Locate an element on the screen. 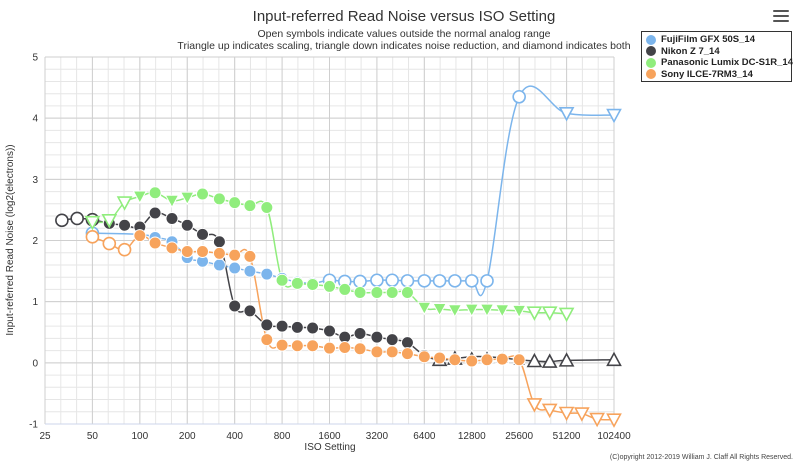  legend-item-panasonic-lumix-dc-s1r-14: Panasonic Lumix DC-S1R_14 is located at coordinates (719, 63).